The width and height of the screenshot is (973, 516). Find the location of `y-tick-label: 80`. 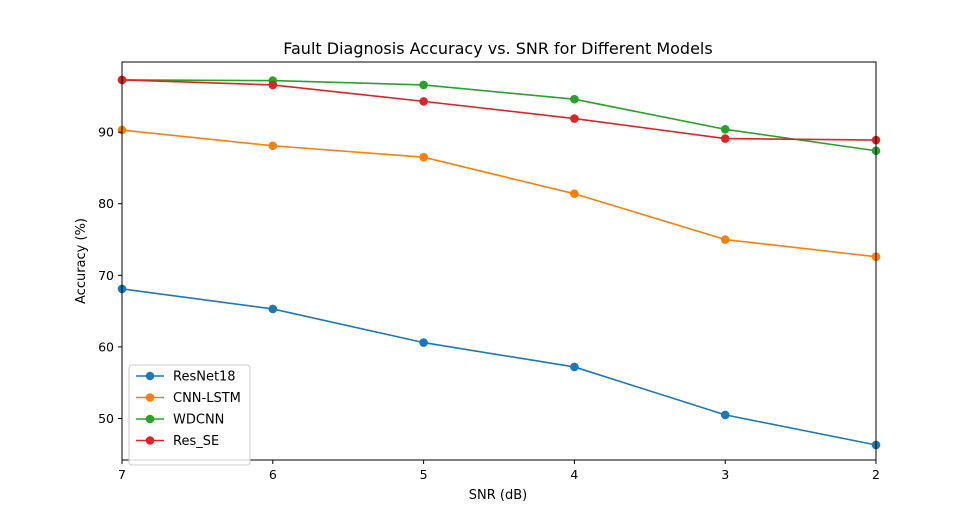

y-tick-label: 80 is located at coordinates (106, 203).